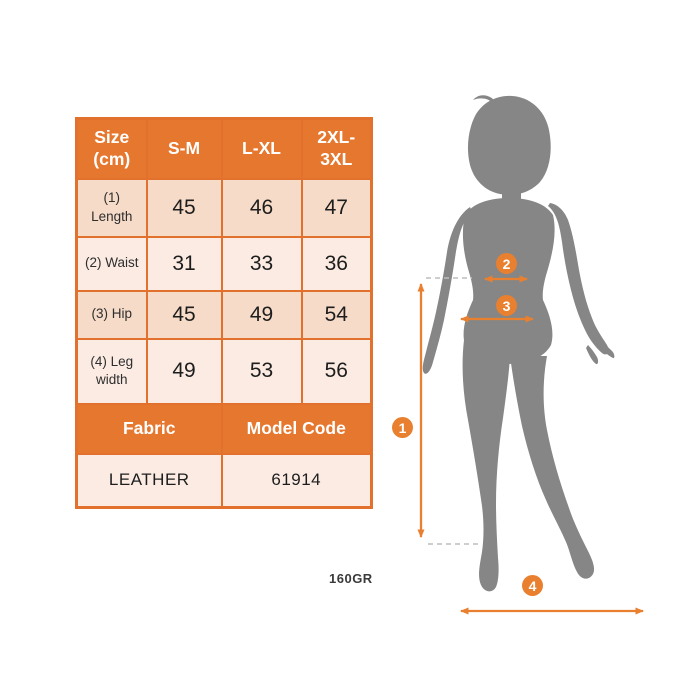 The image size is (700, 700). I want to click on table-row-length: (1) Length 45 46 47, so click(224, 207).